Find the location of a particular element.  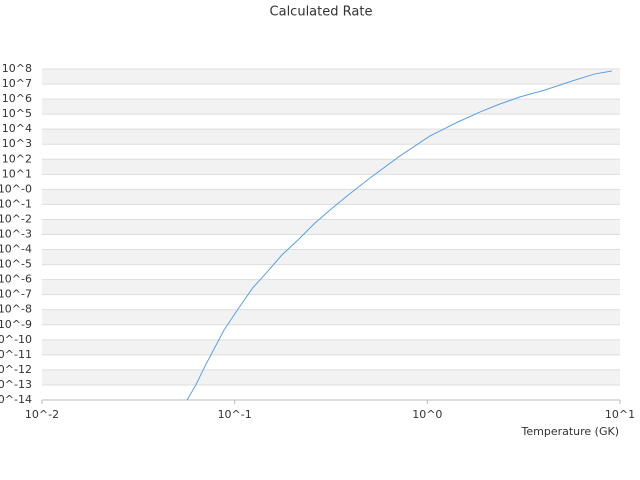

y-tick-label: 10^2 is located at coordinates (17, 158).